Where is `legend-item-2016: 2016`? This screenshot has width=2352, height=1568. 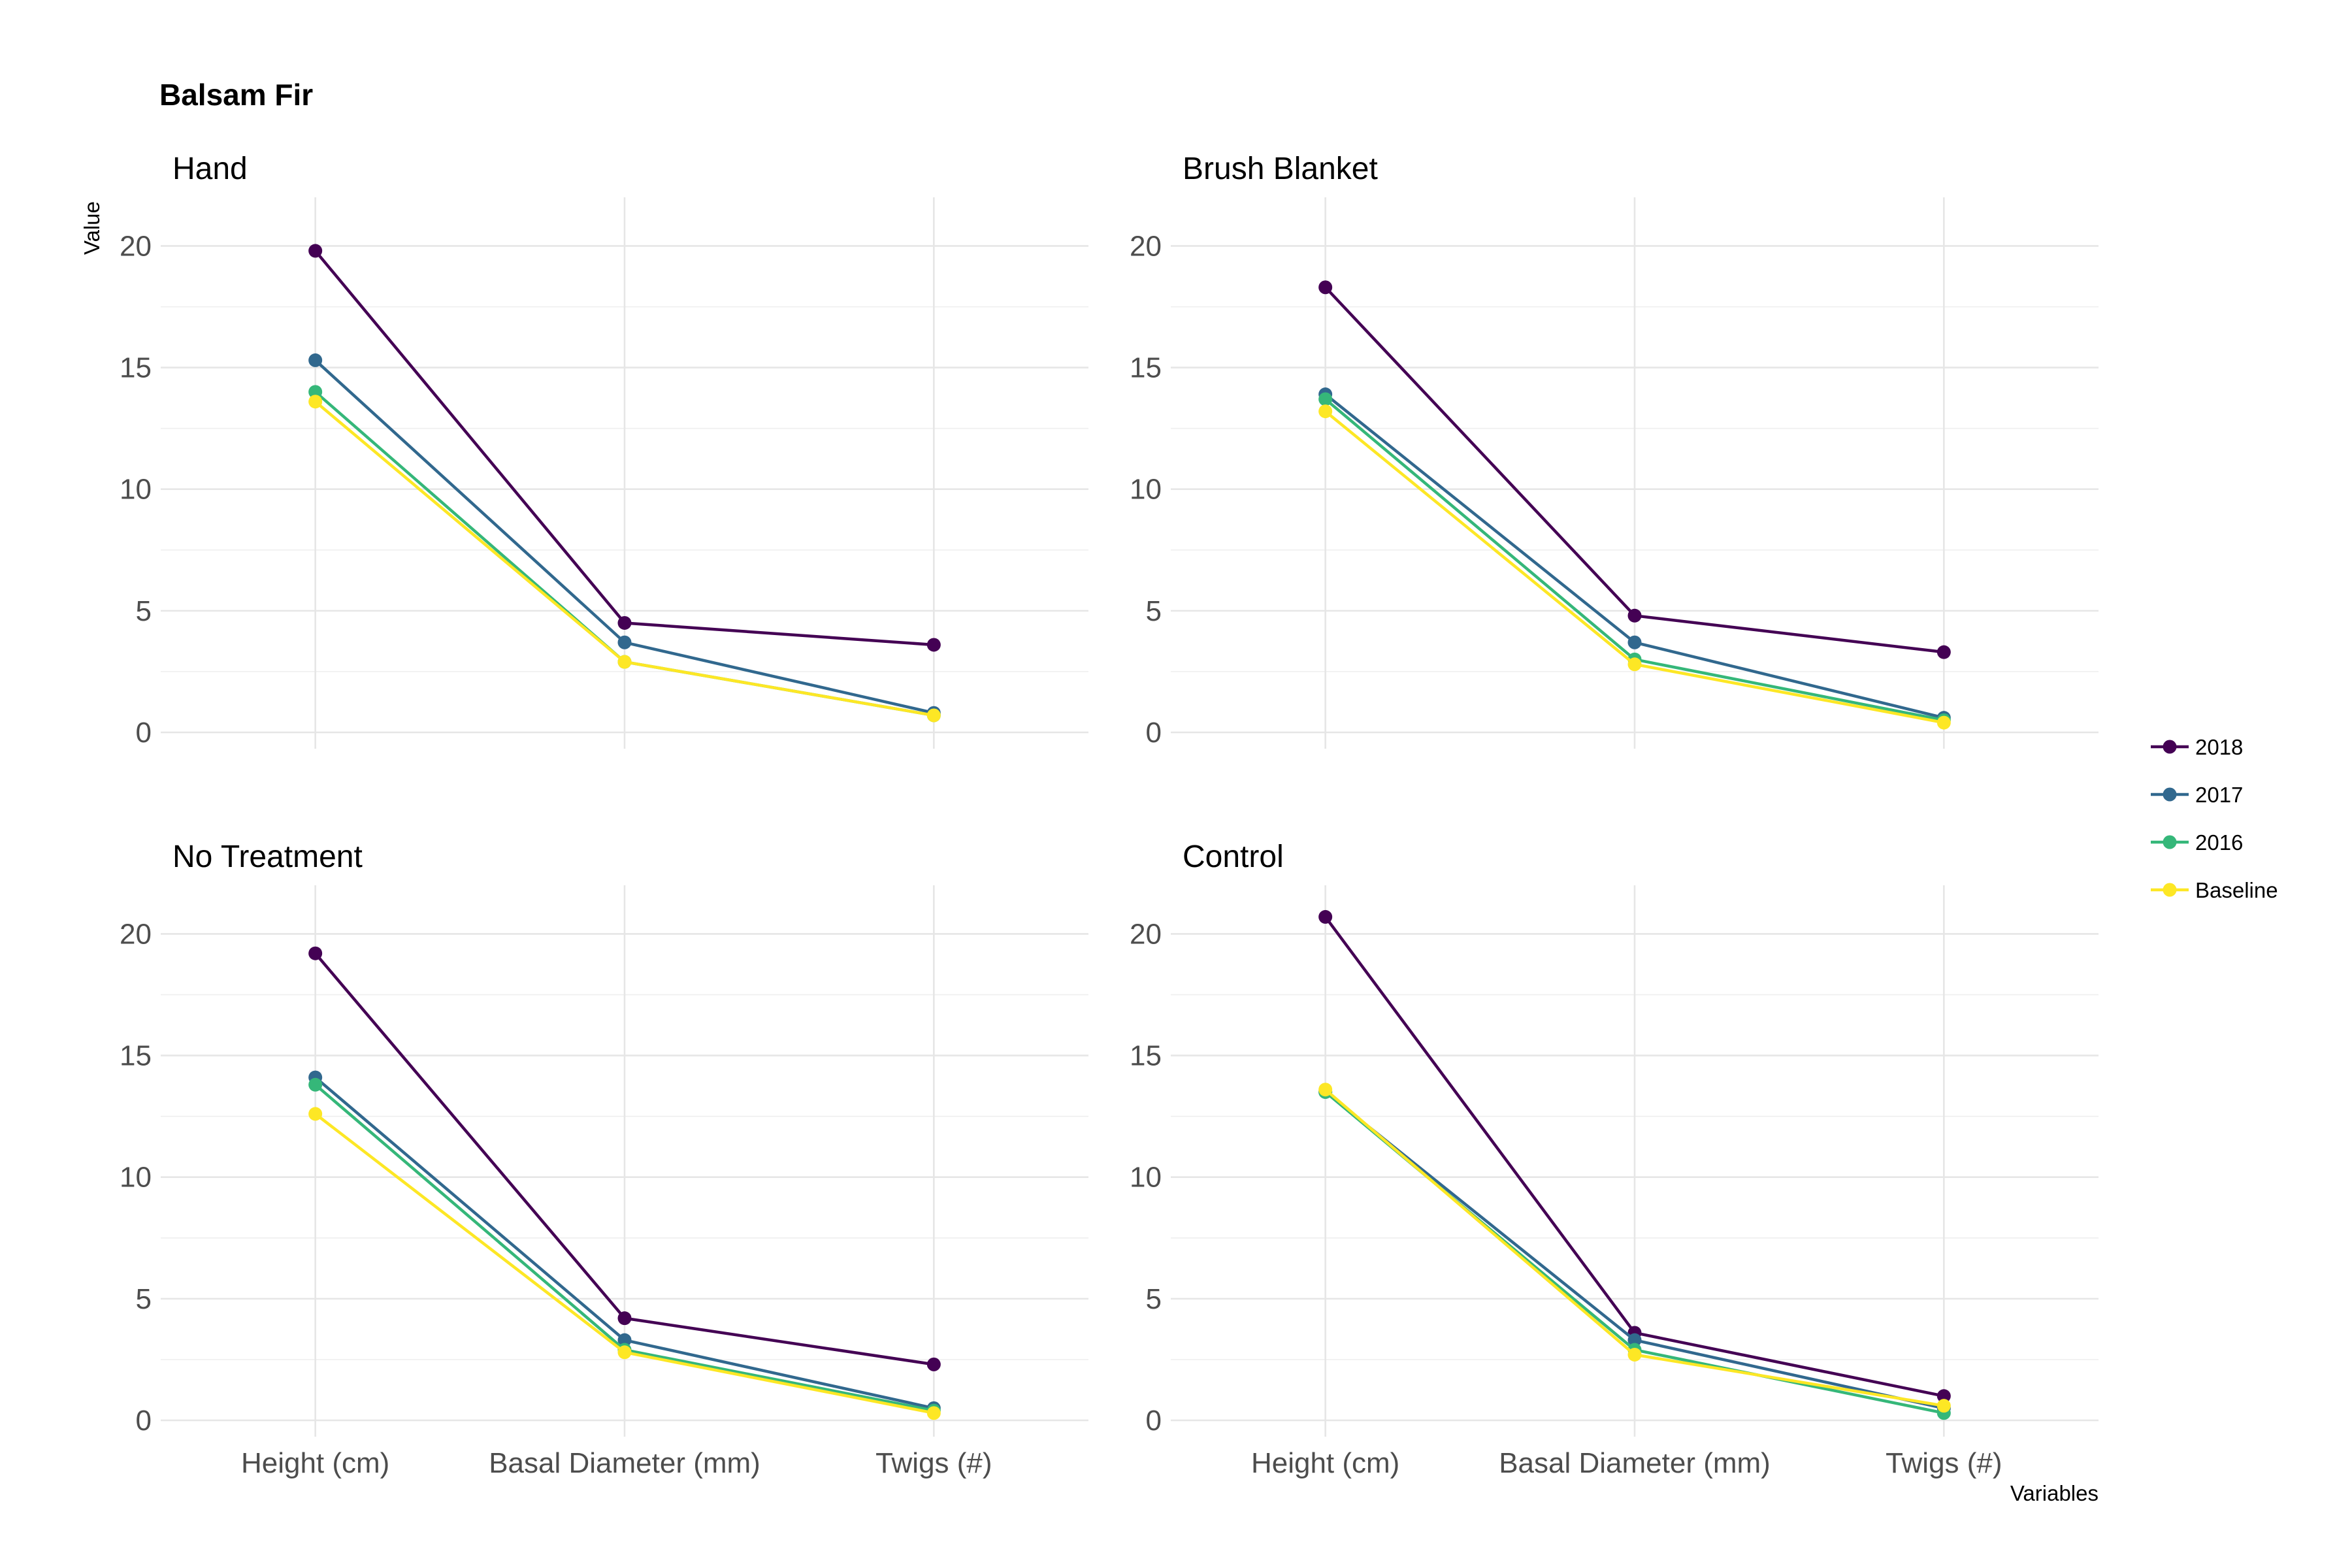
legend-item-2016: 2016 is located at coordinates (2197, 842).